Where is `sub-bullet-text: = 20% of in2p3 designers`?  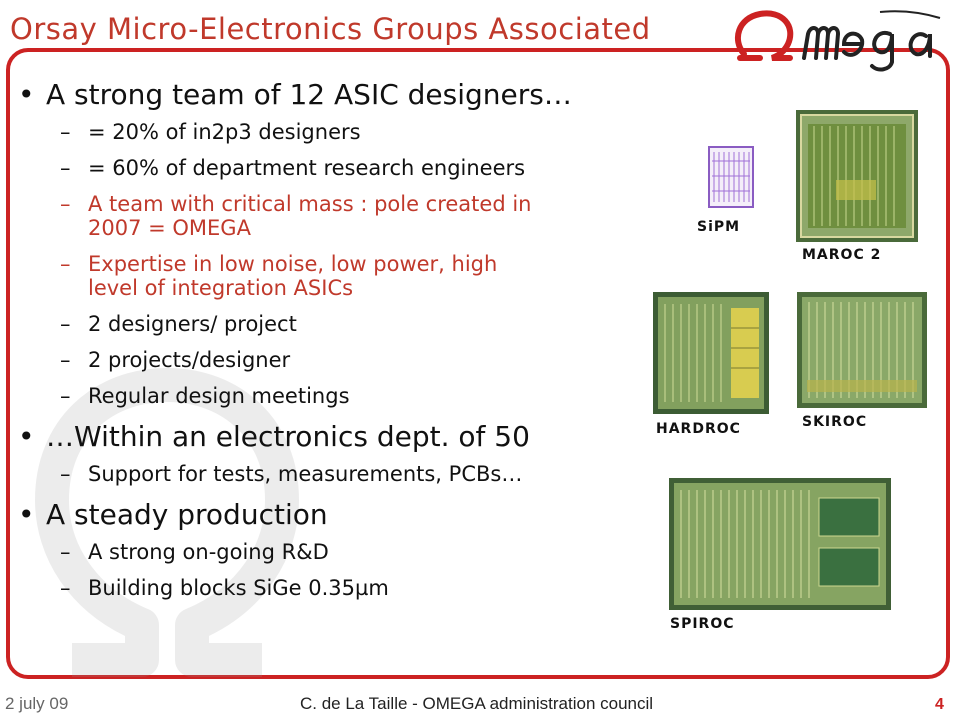 sub-bullet-text: = 20% of in2p3 designers is located at coordinates (224, 132).